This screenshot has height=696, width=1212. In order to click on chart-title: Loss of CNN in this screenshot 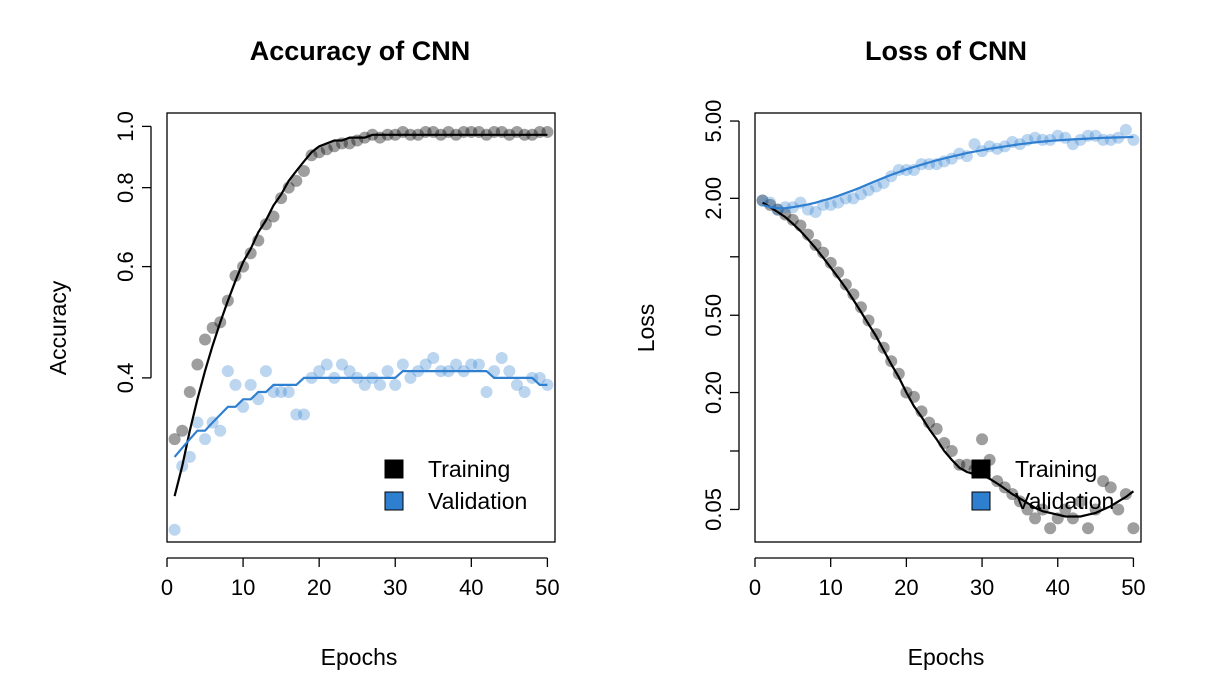, I will do `click(946, 51)`.